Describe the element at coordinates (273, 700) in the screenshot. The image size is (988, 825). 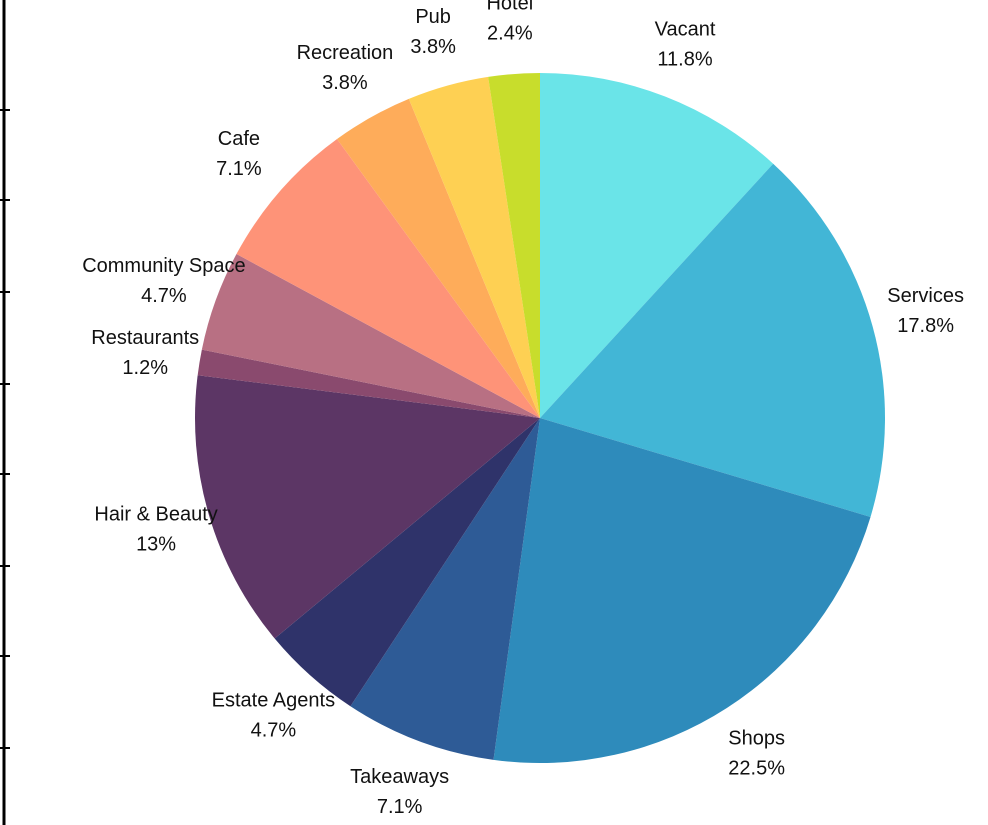
I see `slice-label: Estate Agents` at that location.